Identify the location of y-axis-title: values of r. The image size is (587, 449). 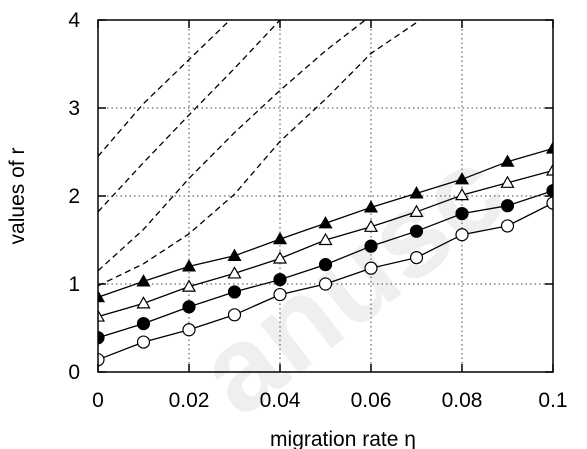
(17, 196).